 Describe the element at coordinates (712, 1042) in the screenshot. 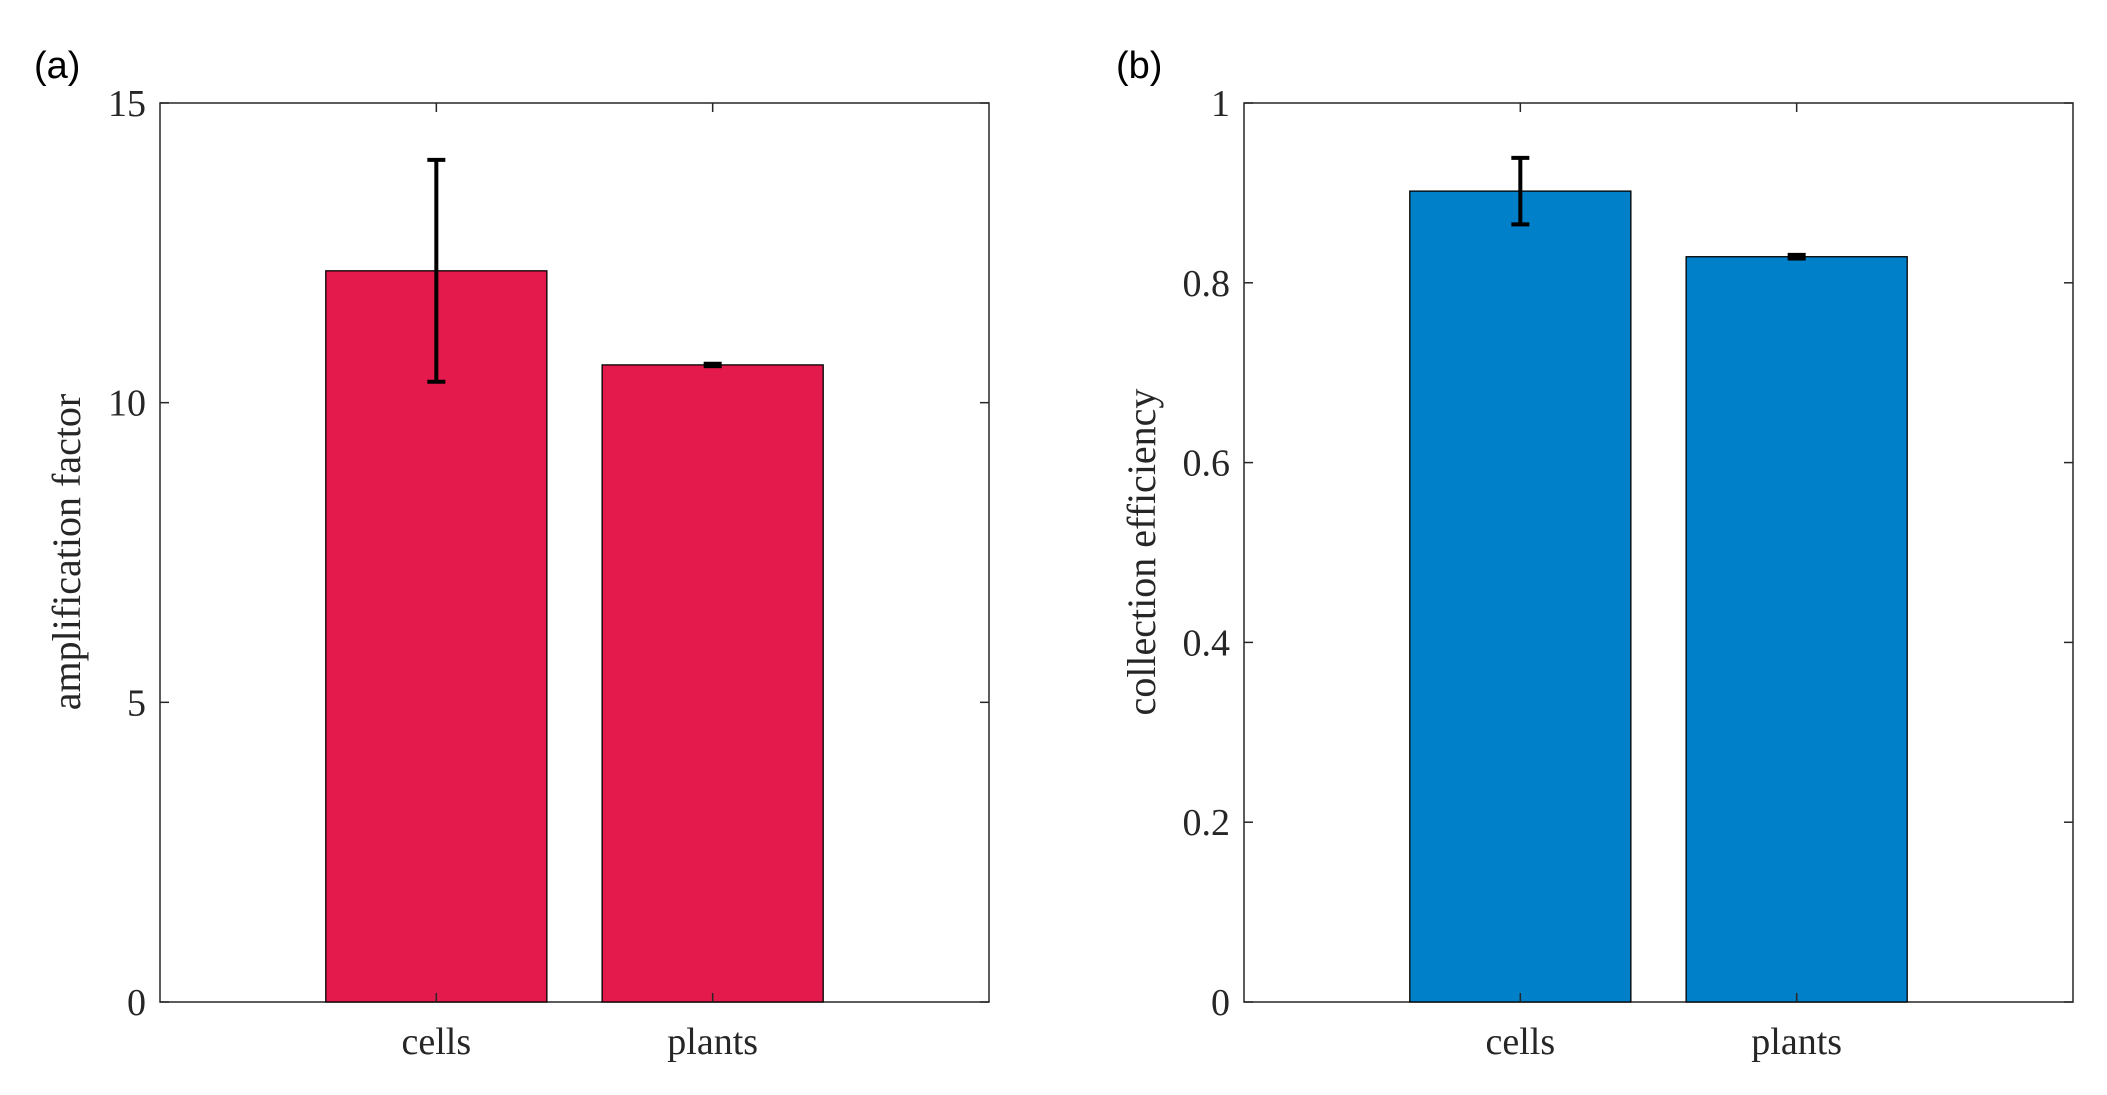

I see `x-tick-label-a-plants: plants` at that location.